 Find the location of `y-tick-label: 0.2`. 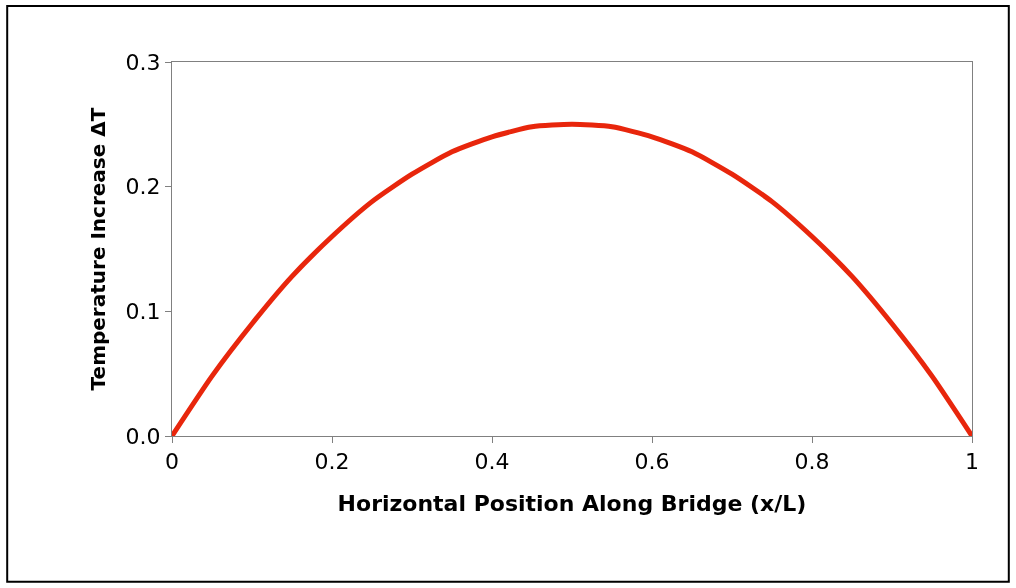

y-tick-label: 0.2 is located at coordinates (143, 187).